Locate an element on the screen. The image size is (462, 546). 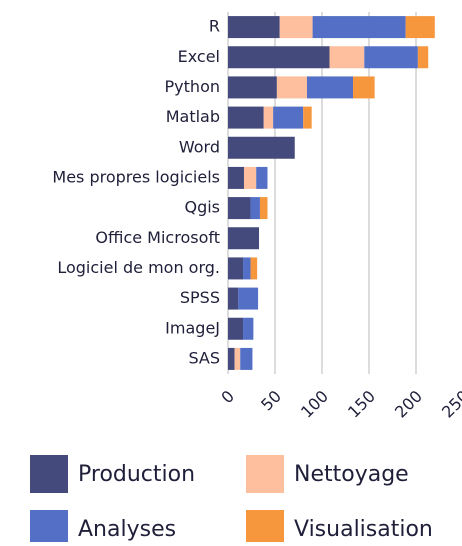
x-tick-label: 200 is located at coordinates (408, 404).